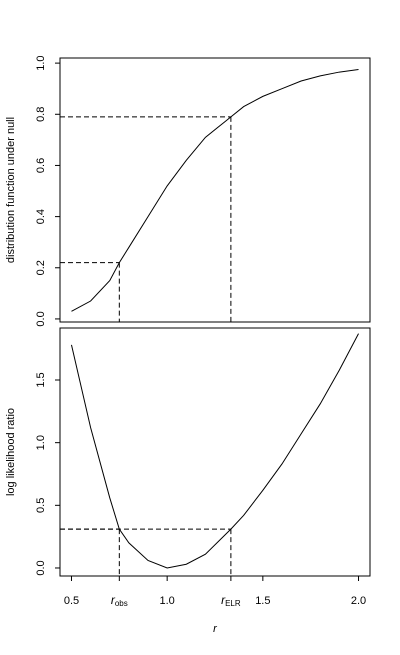 This screenshot has height=655, width=400. I want to click on y-axis-label: distribution function under null, so click(11, 190).